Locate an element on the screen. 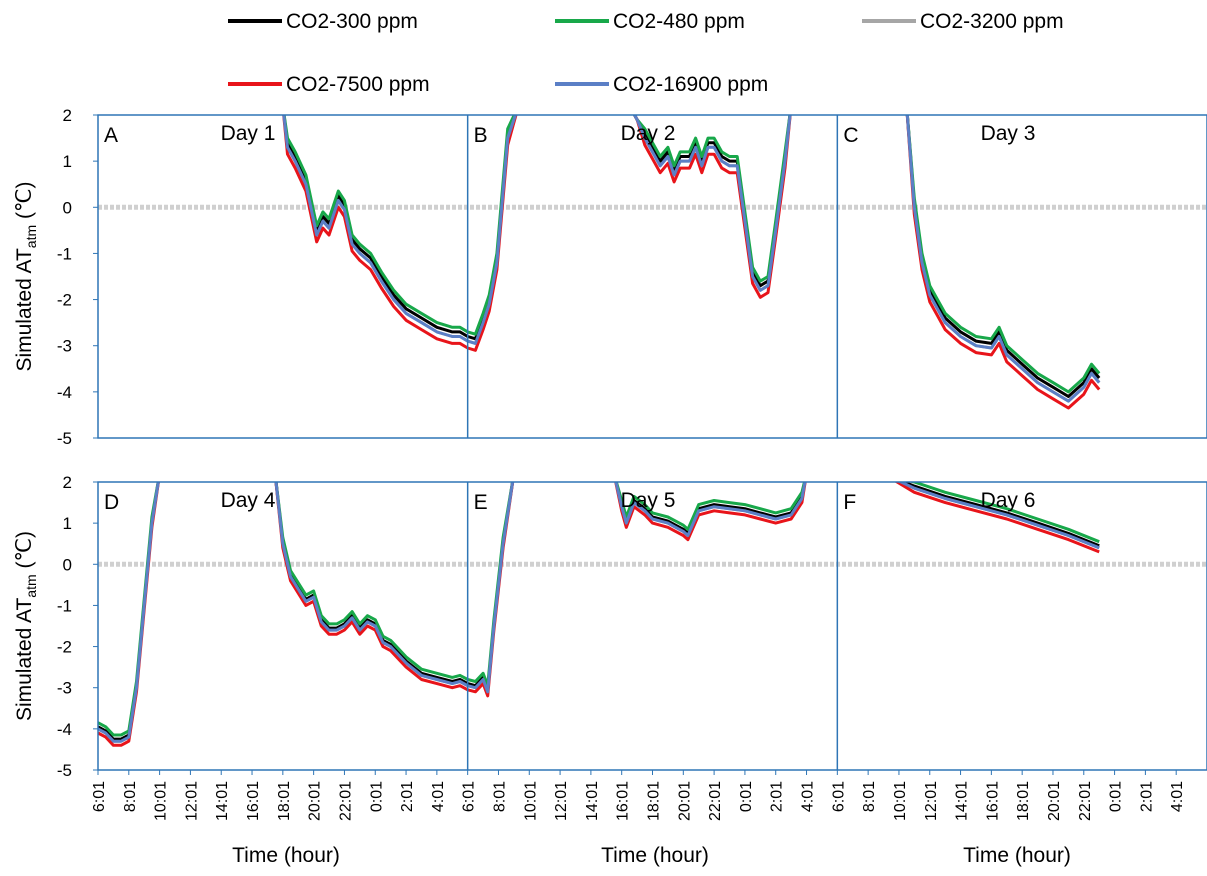 The width and height of the screenshot is (1207, 876). panel-letter: A is located at coordinates (111, 135).